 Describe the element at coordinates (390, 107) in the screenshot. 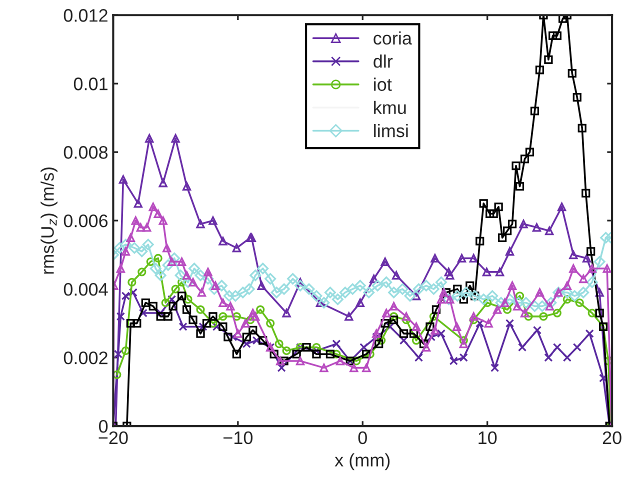

I see `legend-label: kmu` at that location.